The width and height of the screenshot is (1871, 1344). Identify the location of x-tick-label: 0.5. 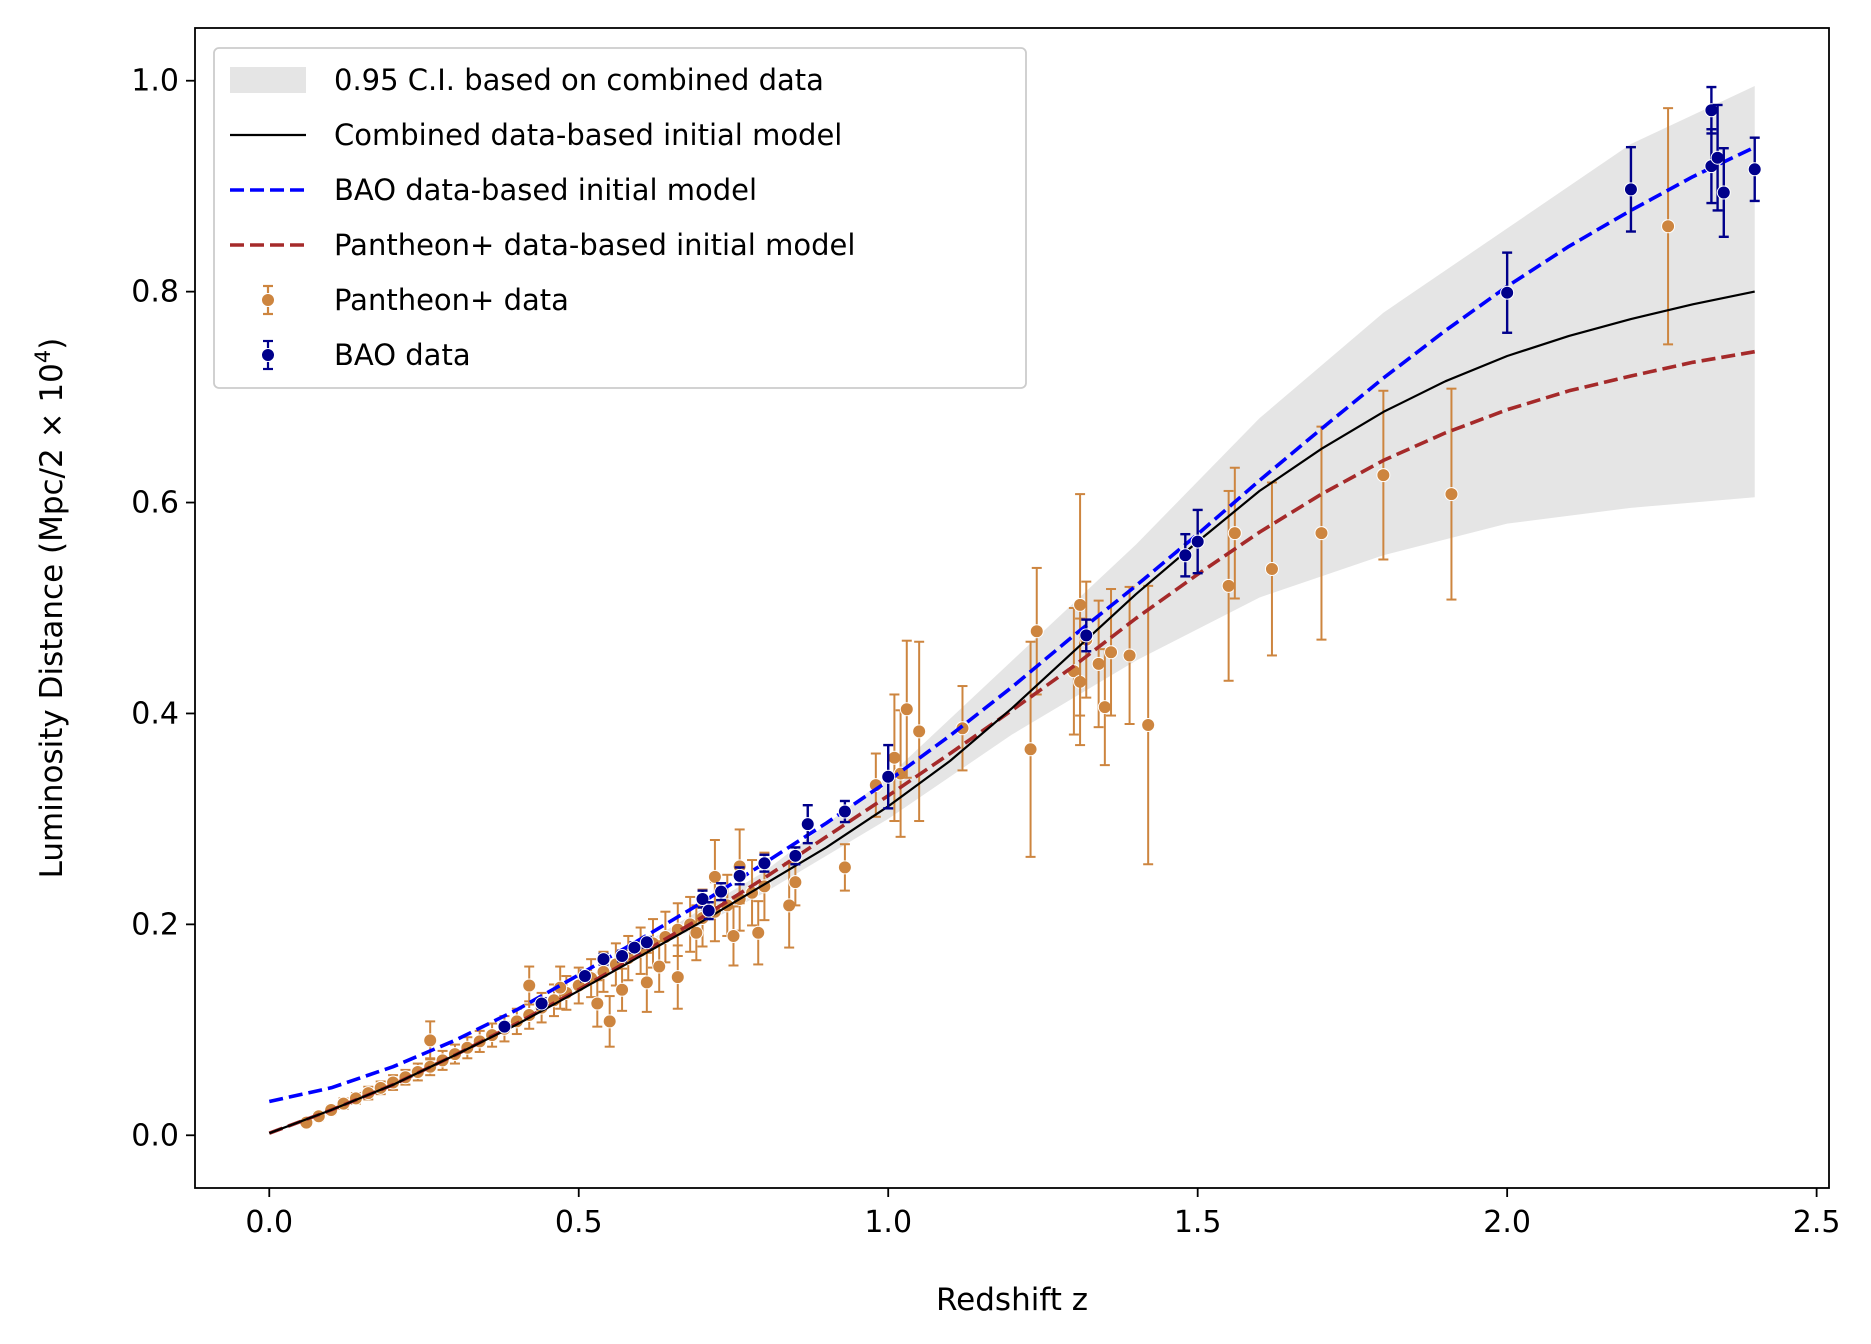
(579, 1222).